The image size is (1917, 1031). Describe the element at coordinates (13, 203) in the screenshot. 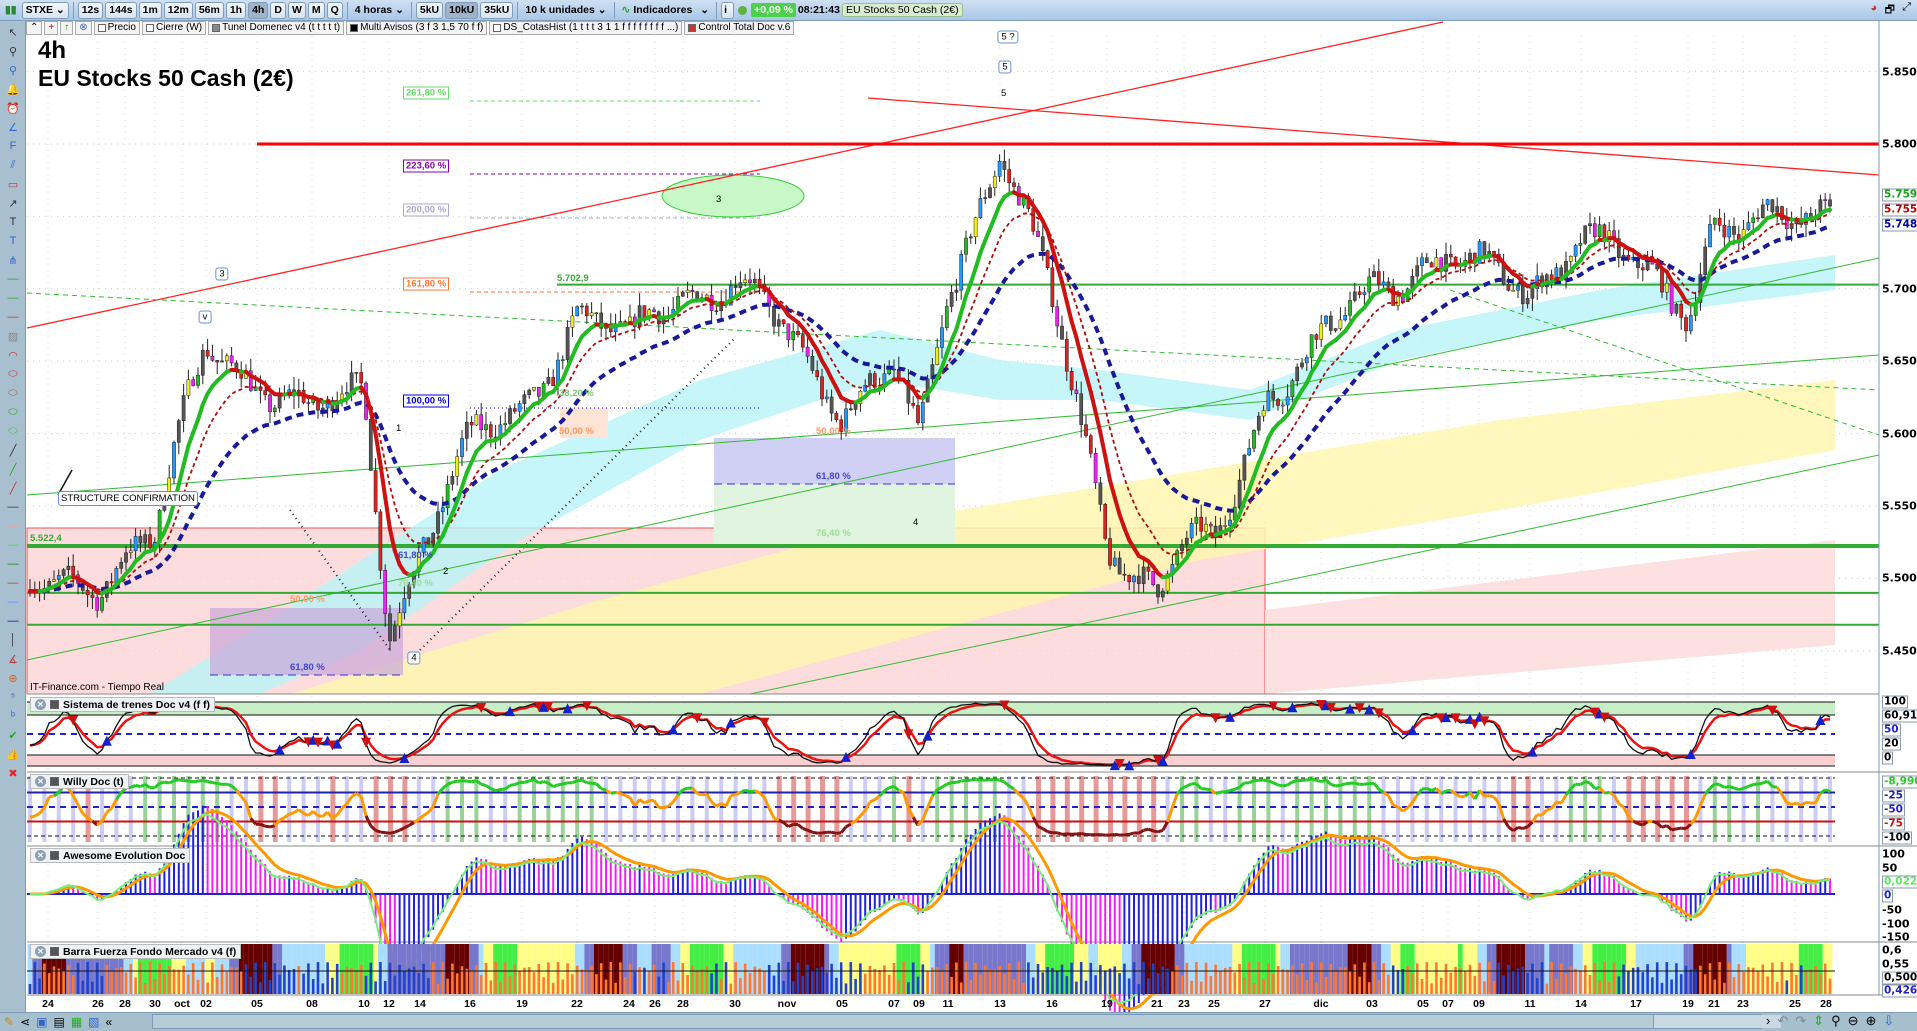

I see `arrow-icon: ↗` at that location.